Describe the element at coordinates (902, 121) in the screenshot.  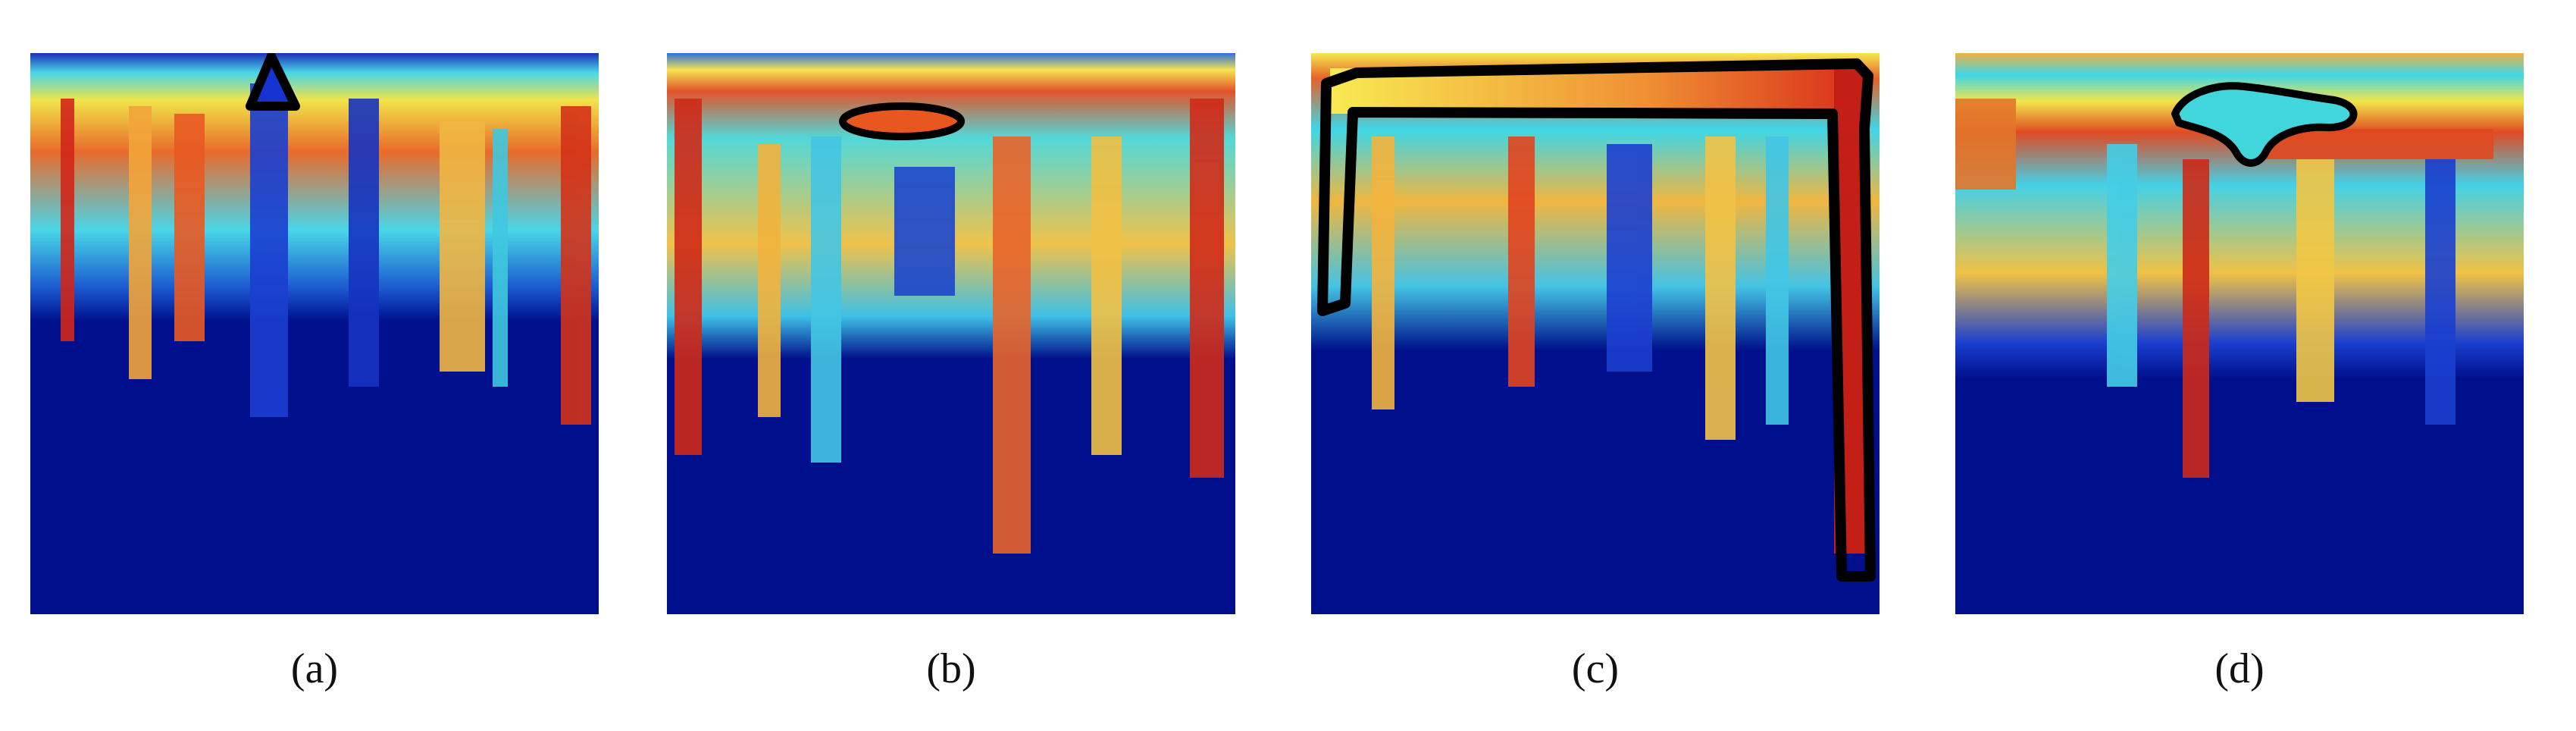
I see `annotation-ellipse` at that location.